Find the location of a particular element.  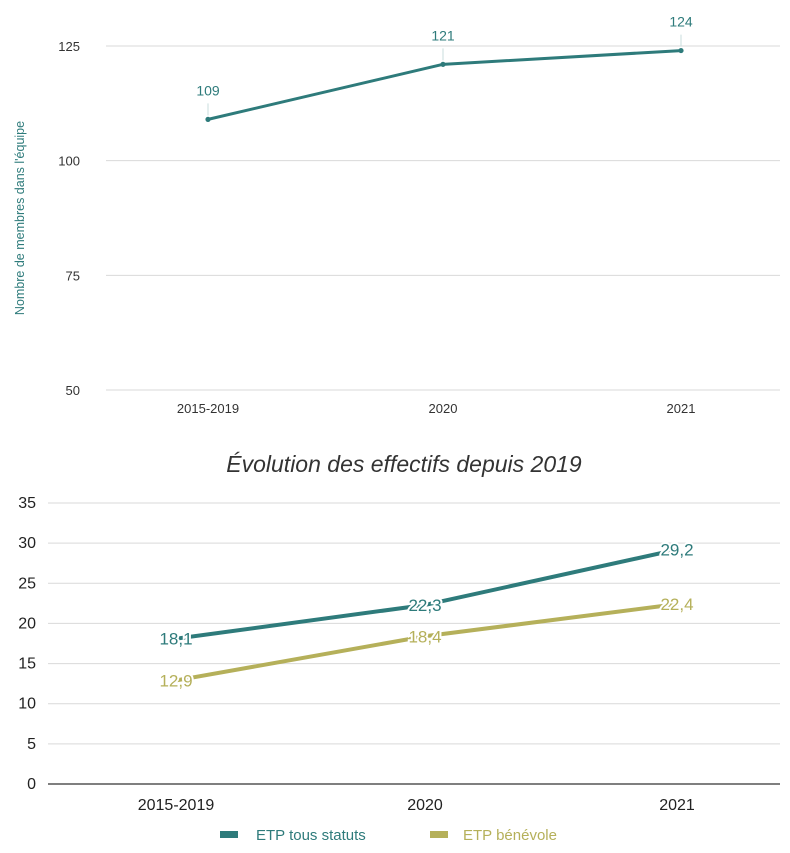

data-label: 12,9 is located at coordinates (175, 680).